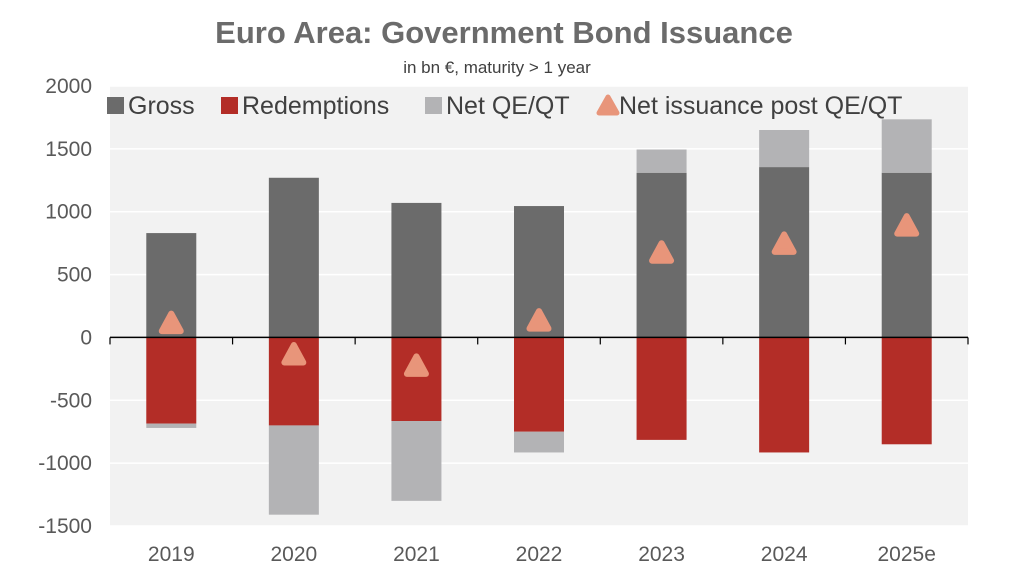  I want to click on x-tick-label: 2021, so click(416, 554).